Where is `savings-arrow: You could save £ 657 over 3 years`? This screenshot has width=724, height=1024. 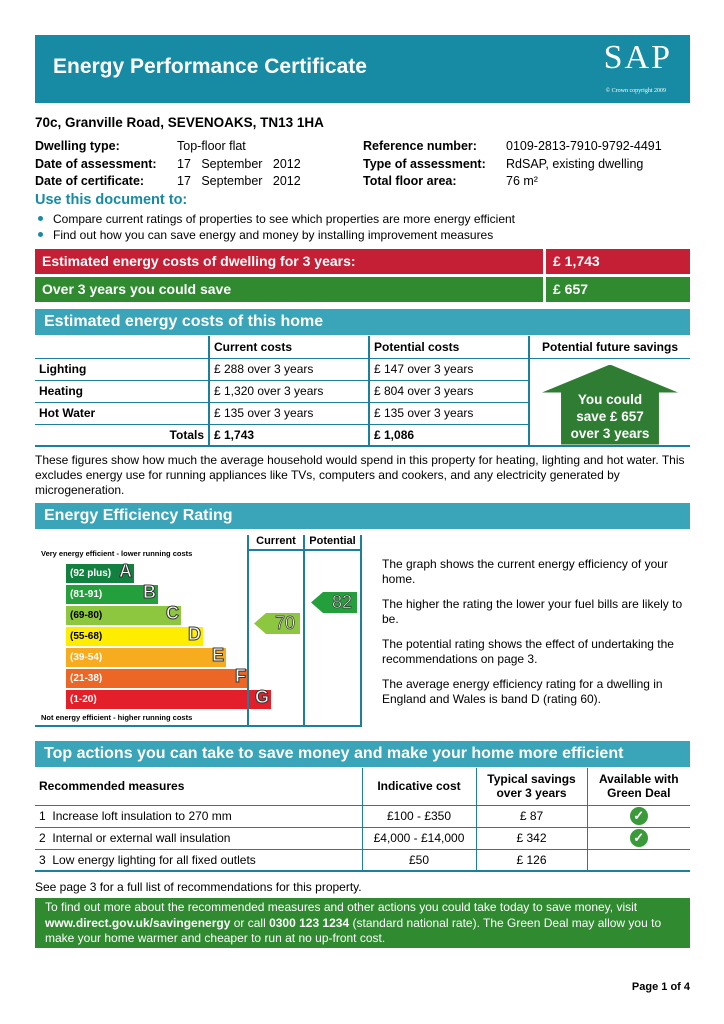
savings-arrow: You could save £ 657 over 3 years is located at coordinates (610, 404).